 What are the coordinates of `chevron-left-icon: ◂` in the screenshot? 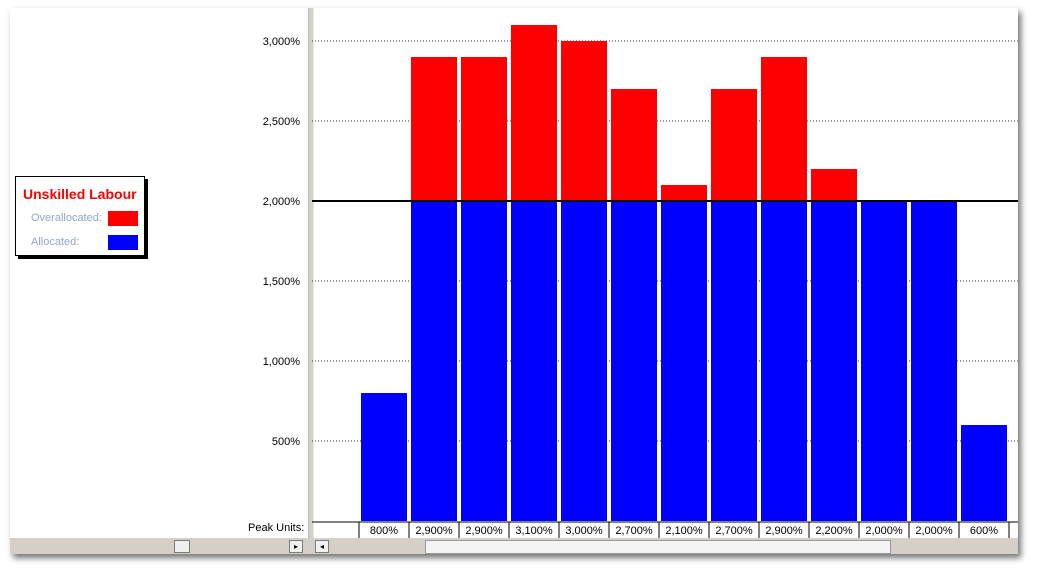 It's located at (321, 546).